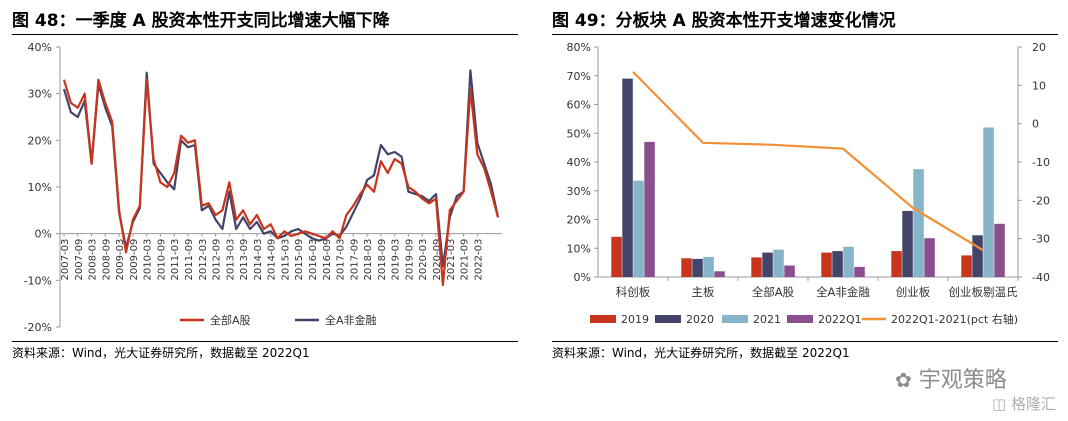 Image resolution: width=1068 pixels, height=421 pixels. Describe the element at coordinates (351, 320) in the screenshot. I see `left-legend-label: 全A非金融` at that location.